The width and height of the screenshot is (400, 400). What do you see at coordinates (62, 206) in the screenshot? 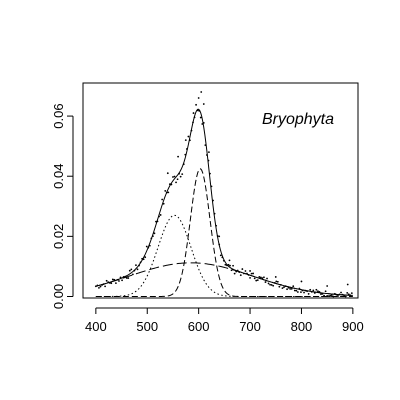
I see `y-axis: 0.00 0.02 0.04 0.06` at bounding box center [62, 206].